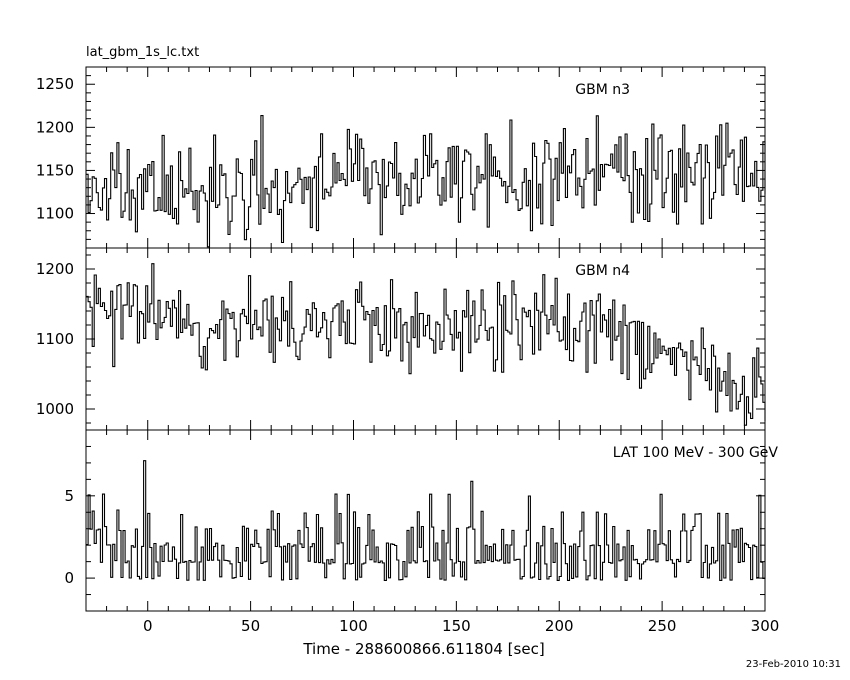 The width and height of the screenshot is (850, 680). What do you see at coordinates (55, 409) in the screenshot?
I see `y-tick-label: 1000` at bounding box center [55, 409].